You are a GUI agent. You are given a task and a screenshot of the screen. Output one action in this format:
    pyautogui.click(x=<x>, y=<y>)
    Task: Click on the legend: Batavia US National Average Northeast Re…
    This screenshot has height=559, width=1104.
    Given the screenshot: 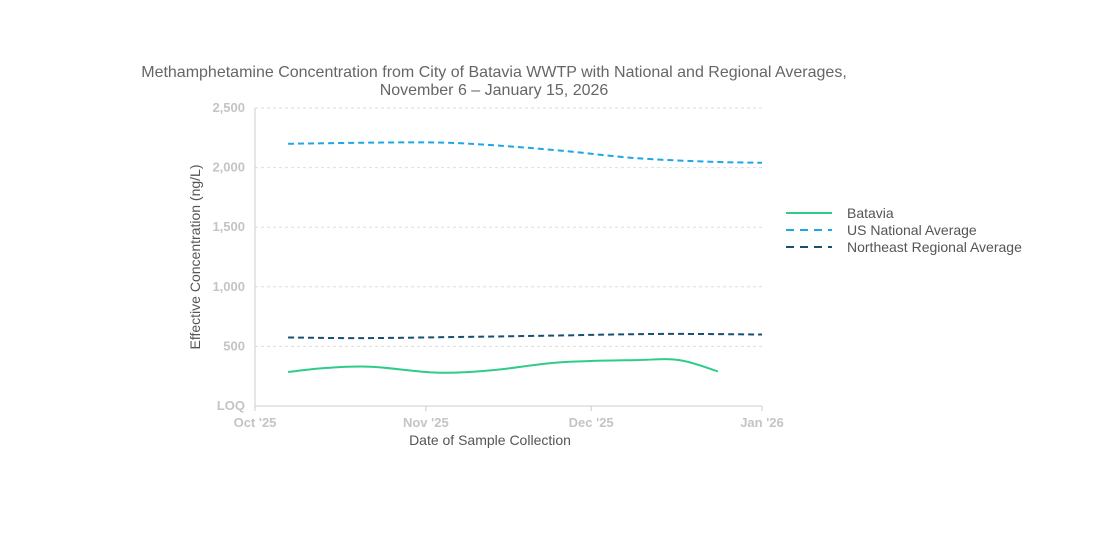 What is the action you would take?
    pyautogui.click(x=904, y=230)
    